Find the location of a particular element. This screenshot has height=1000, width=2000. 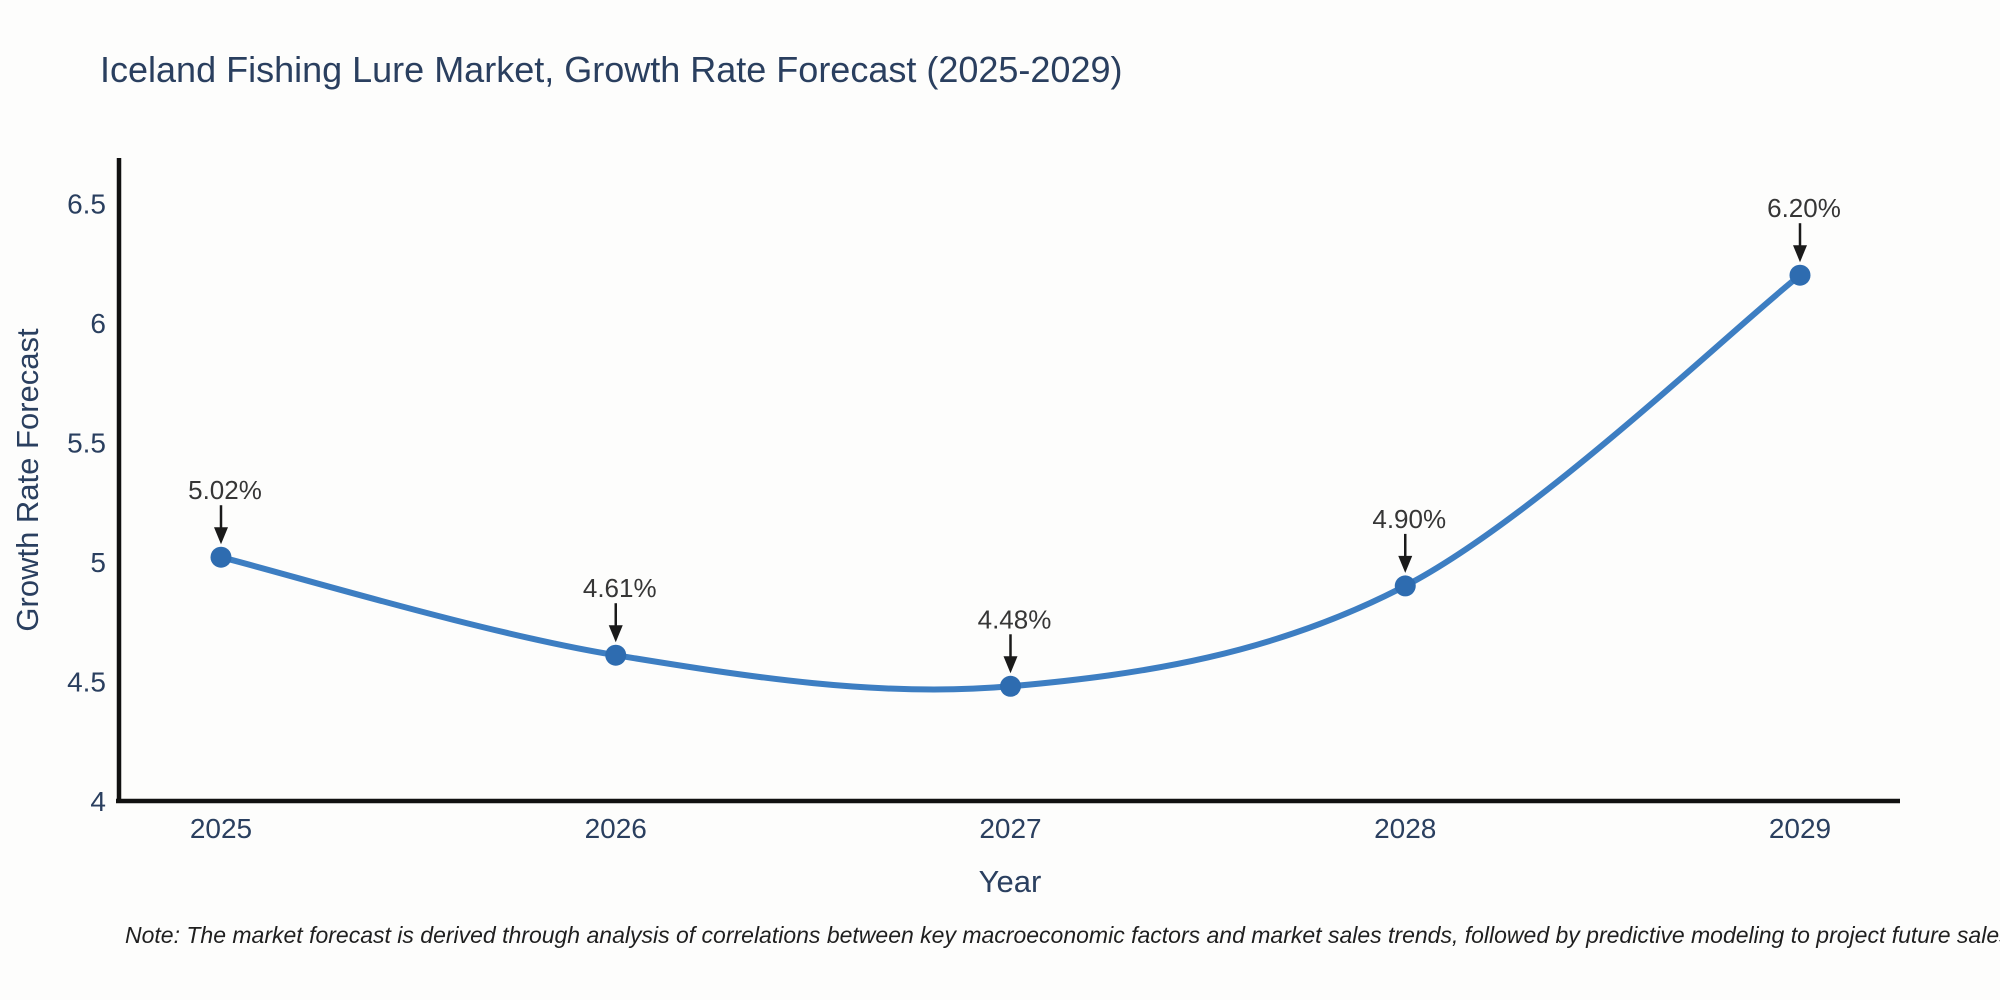

y-axis-title: Growth Rate Forecast is located at coordinates (27, 480).